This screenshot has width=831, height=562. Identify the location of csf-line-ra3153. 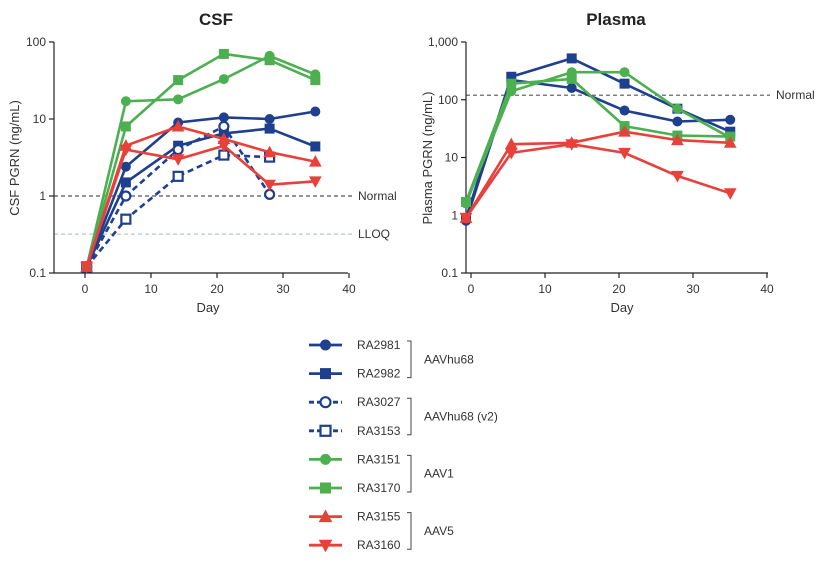
(177, 210).